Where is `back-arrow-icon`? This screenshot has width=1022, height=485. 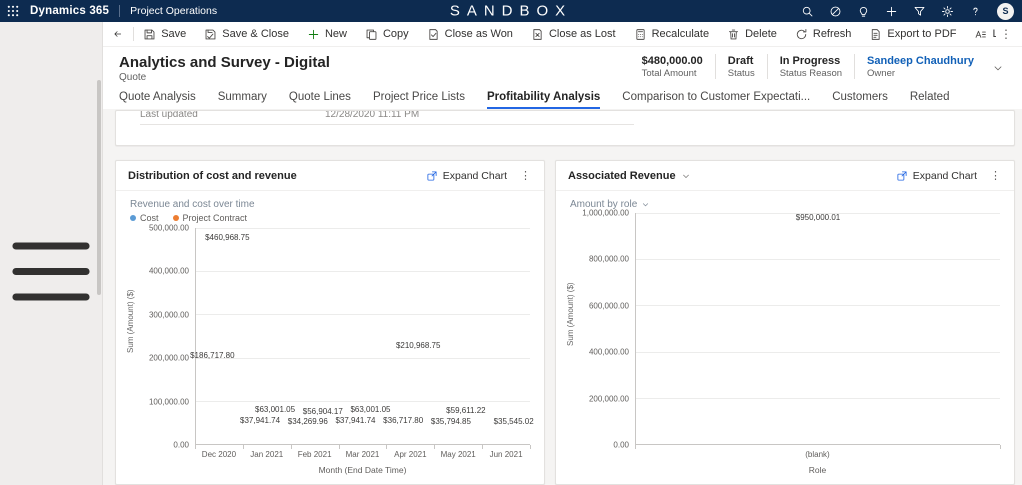 back-arrow-icon is located at coordinates (118, 34).